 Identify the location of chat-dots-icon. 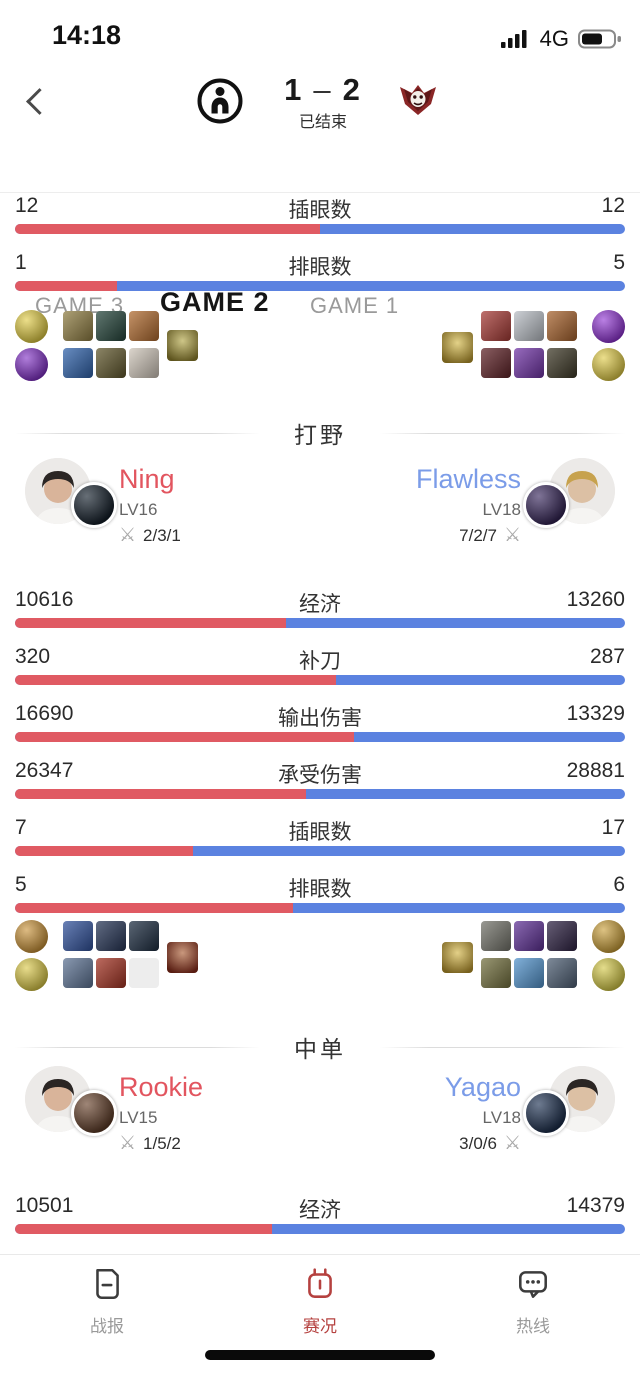
(533, 1284).